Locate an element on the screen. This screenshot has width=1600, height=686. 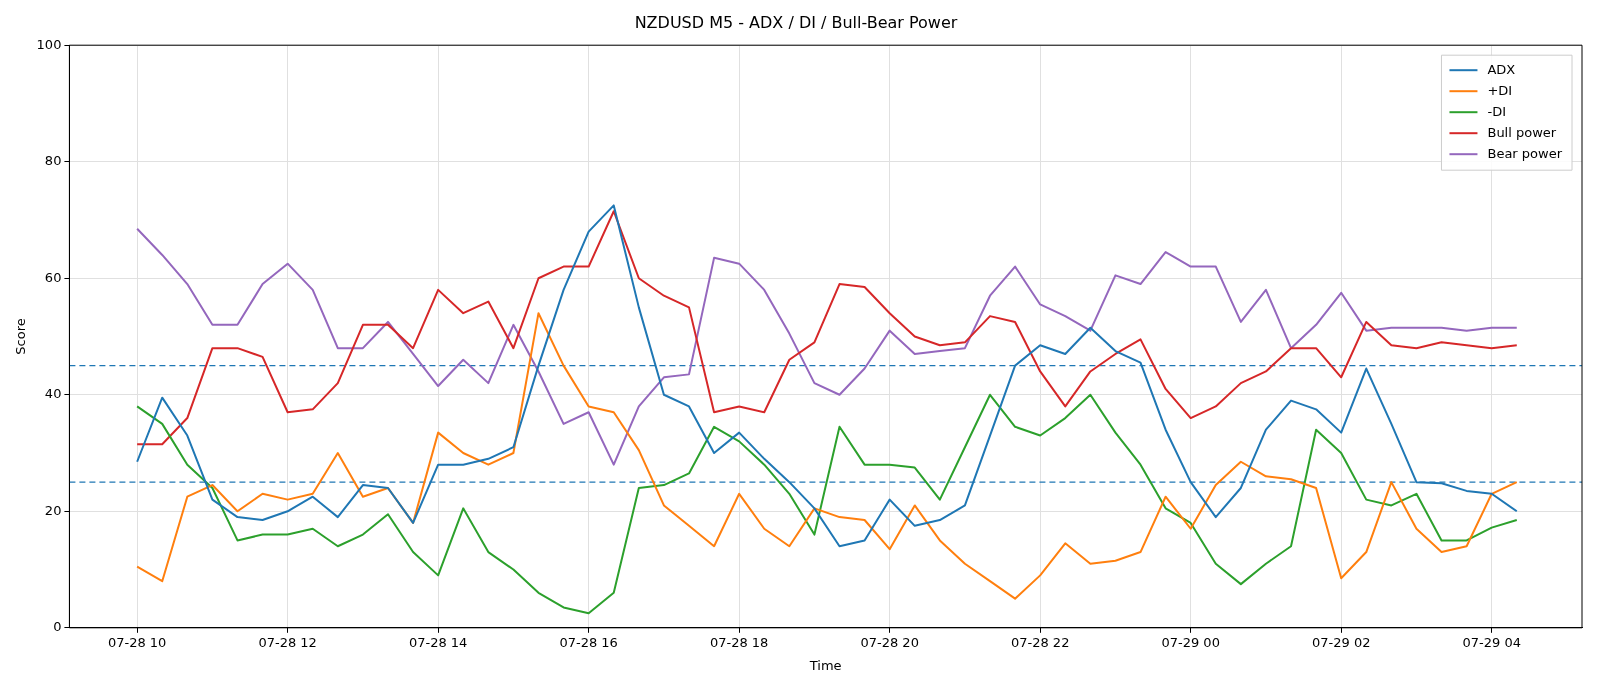
legend-label: Bear power is located at coordinates (1525, 153).